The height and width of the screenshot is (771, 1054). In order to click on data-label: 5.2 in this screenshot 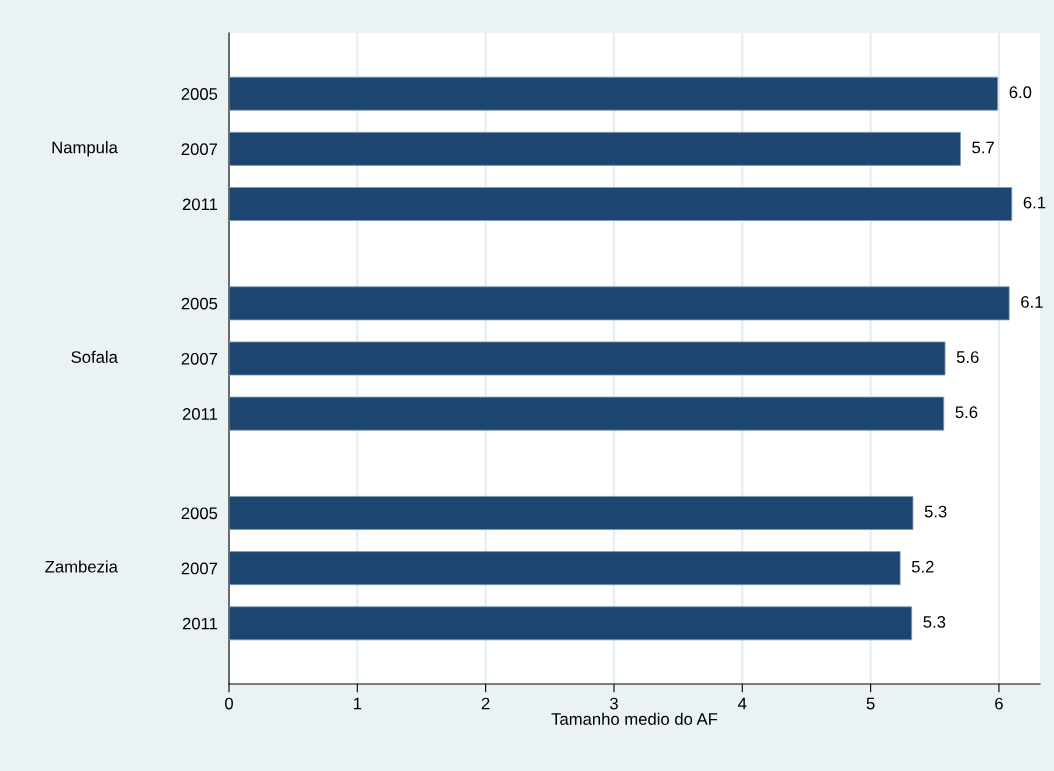, I will do `click(922, 566)`.